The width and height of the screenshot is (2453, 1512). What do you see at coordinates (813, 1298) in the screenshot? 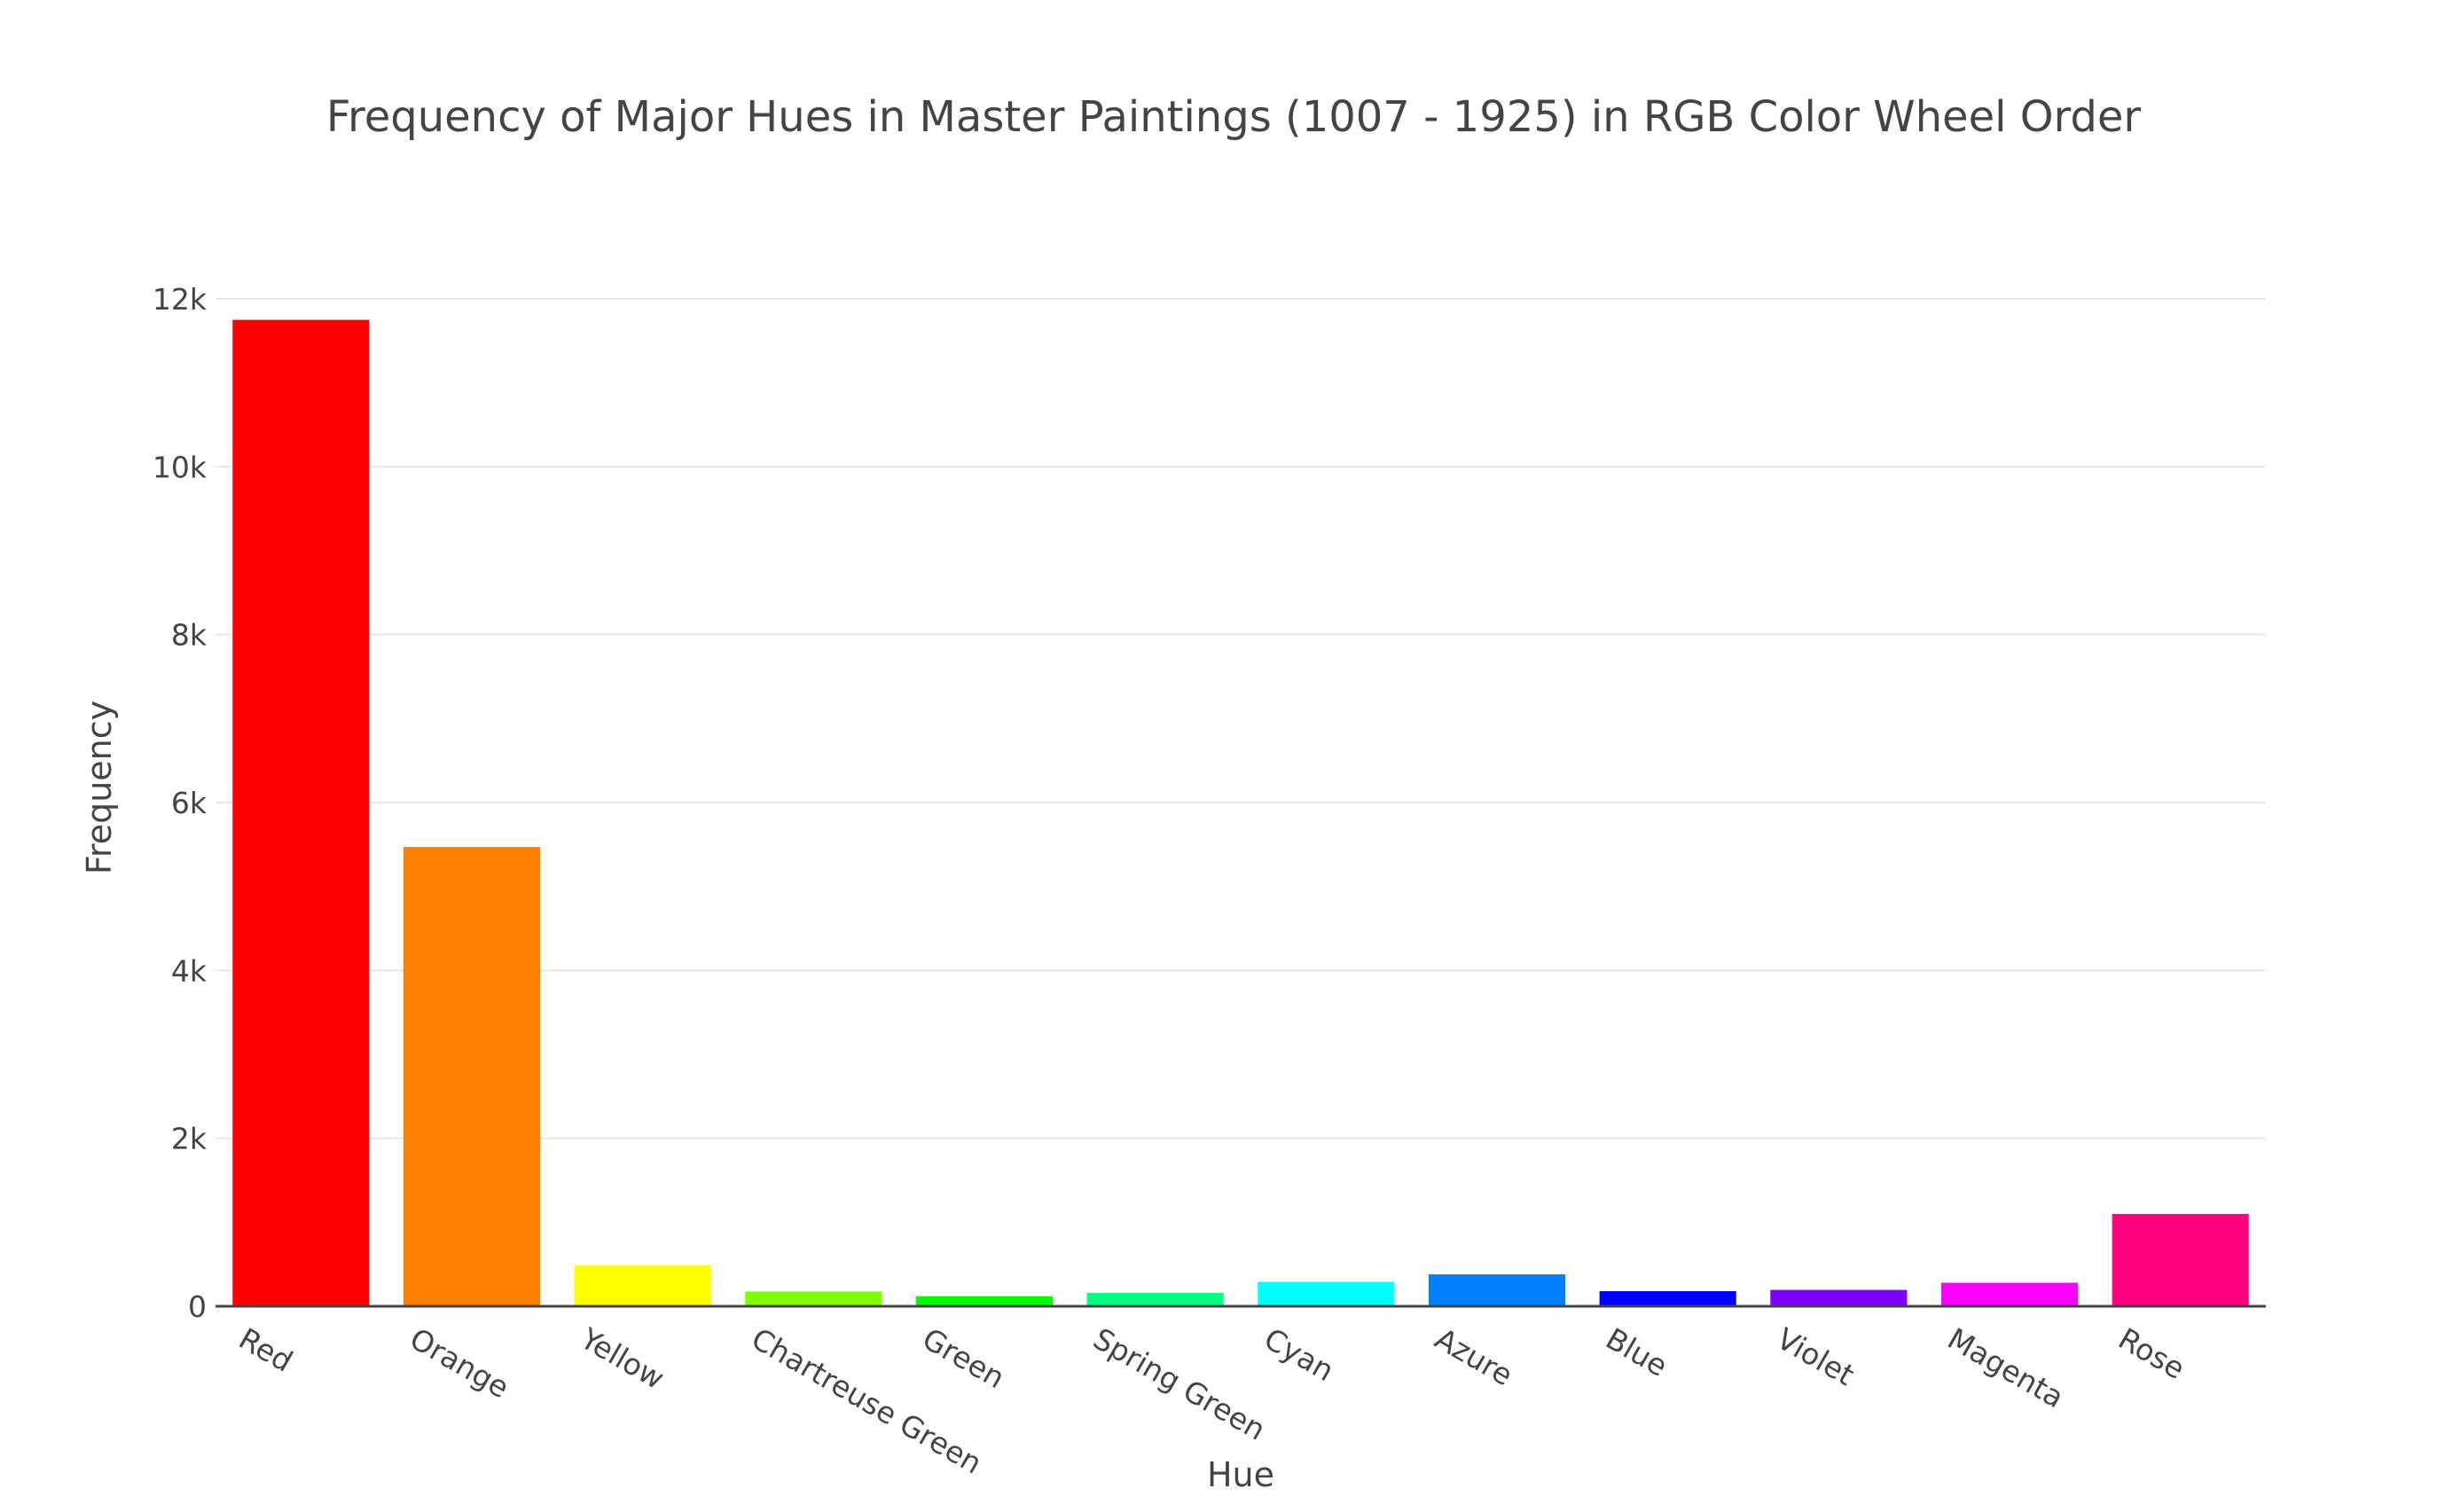
I see `bar-chartreuse-green` at bounding box center [813, 1298].